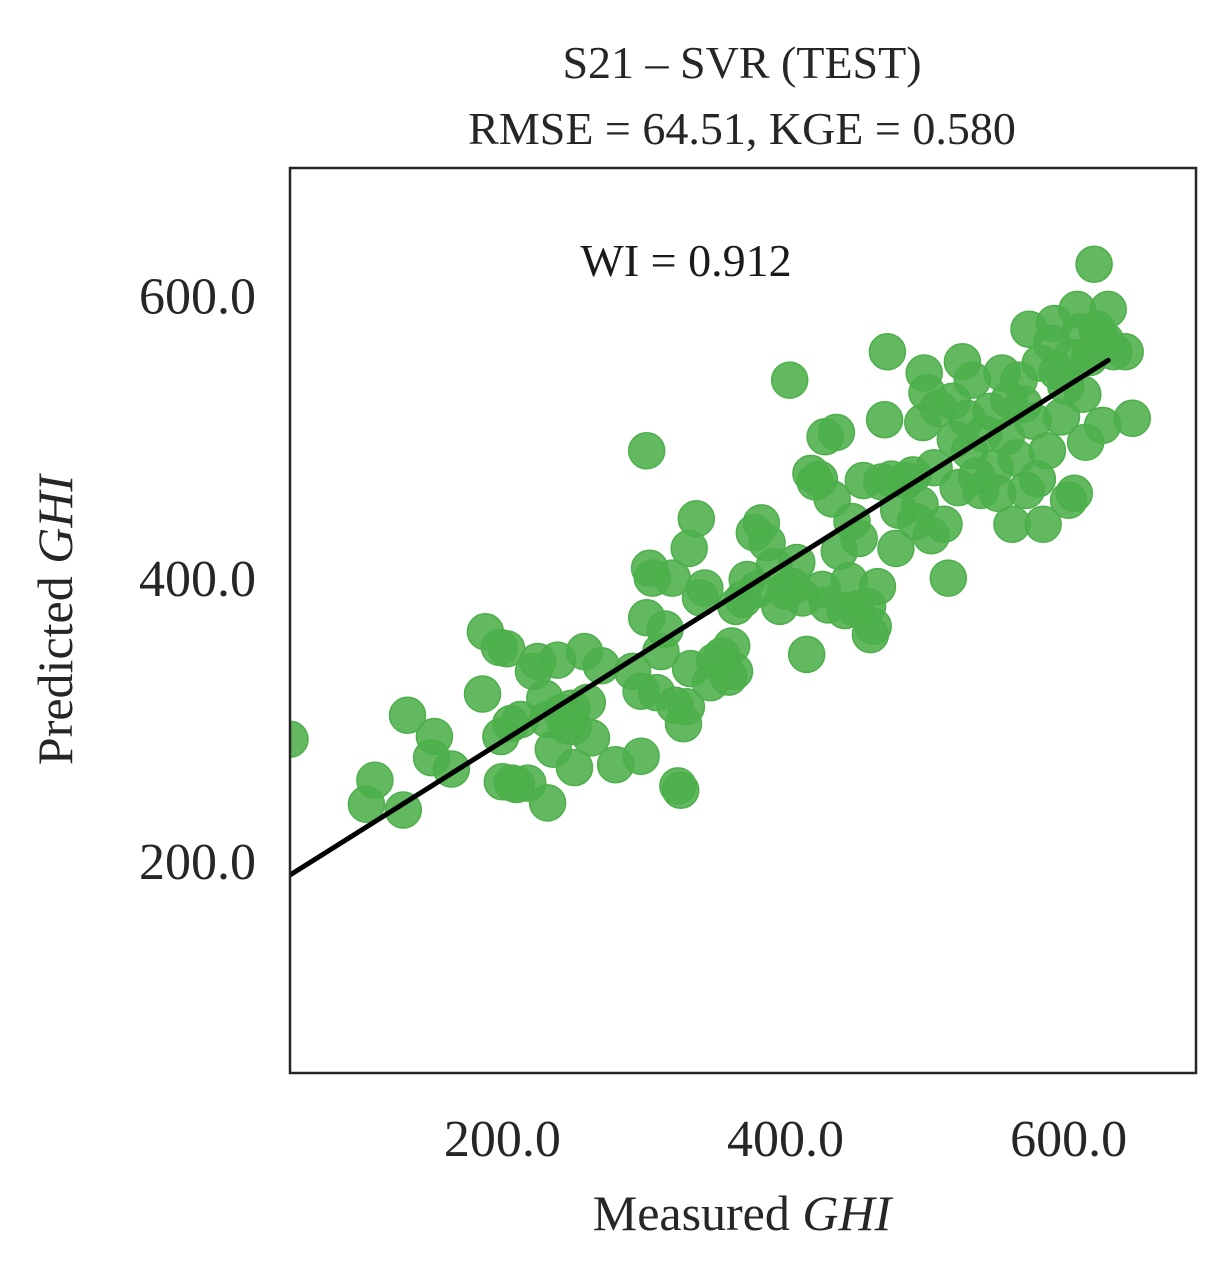 The width and height of the screenshot is (1226, 1274). I want to click on x-tick-label: 400.0, so click(785, 1139).